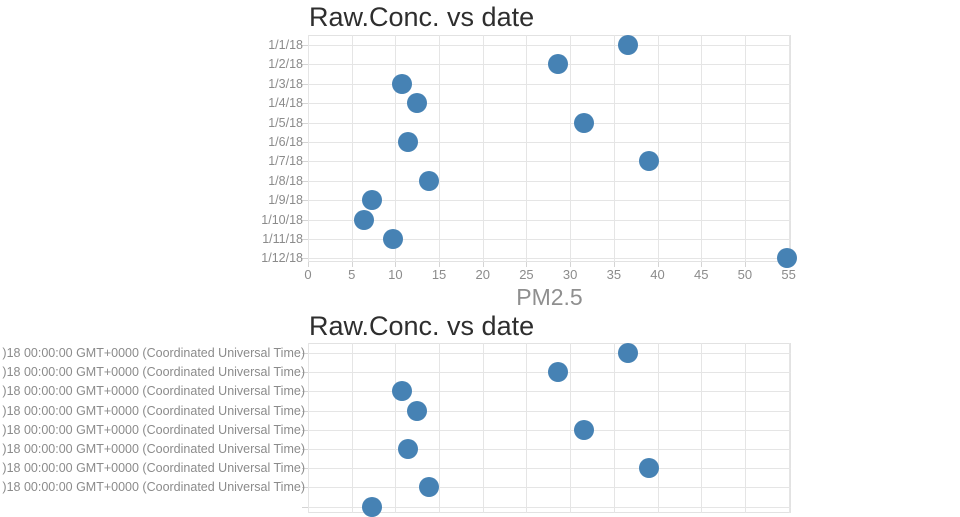  I want to click on x-tick-label: 15, so click(439, 274).